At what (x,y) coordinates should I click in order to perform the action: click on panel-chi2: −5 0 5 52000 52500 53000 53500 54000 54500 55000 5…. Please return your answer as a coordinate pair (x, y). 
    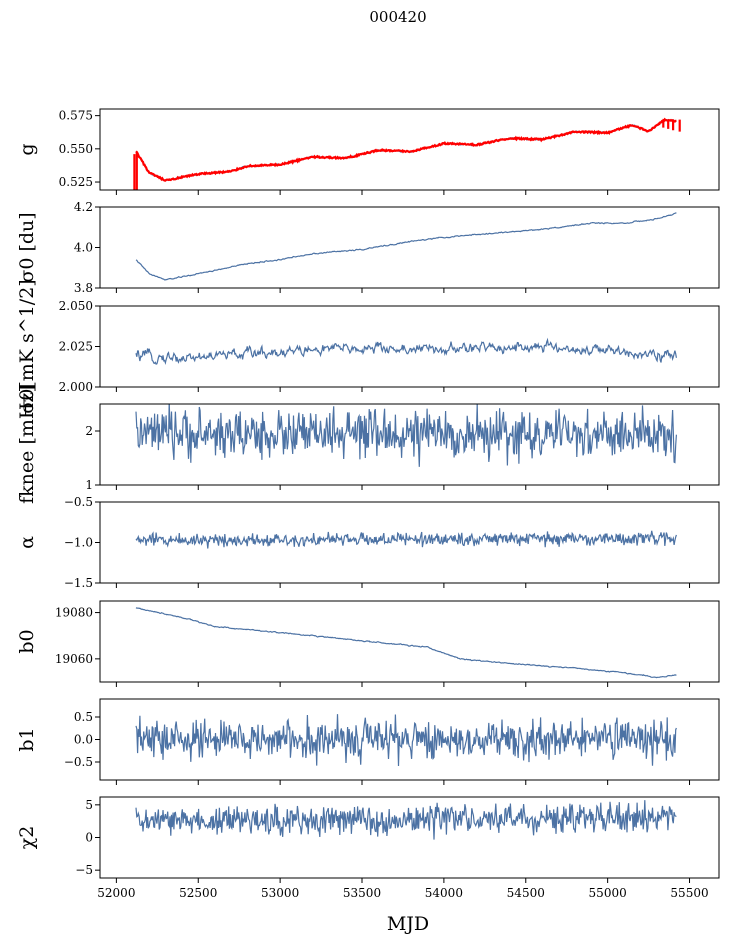
    Looking at the image, I should click on (368, 848).